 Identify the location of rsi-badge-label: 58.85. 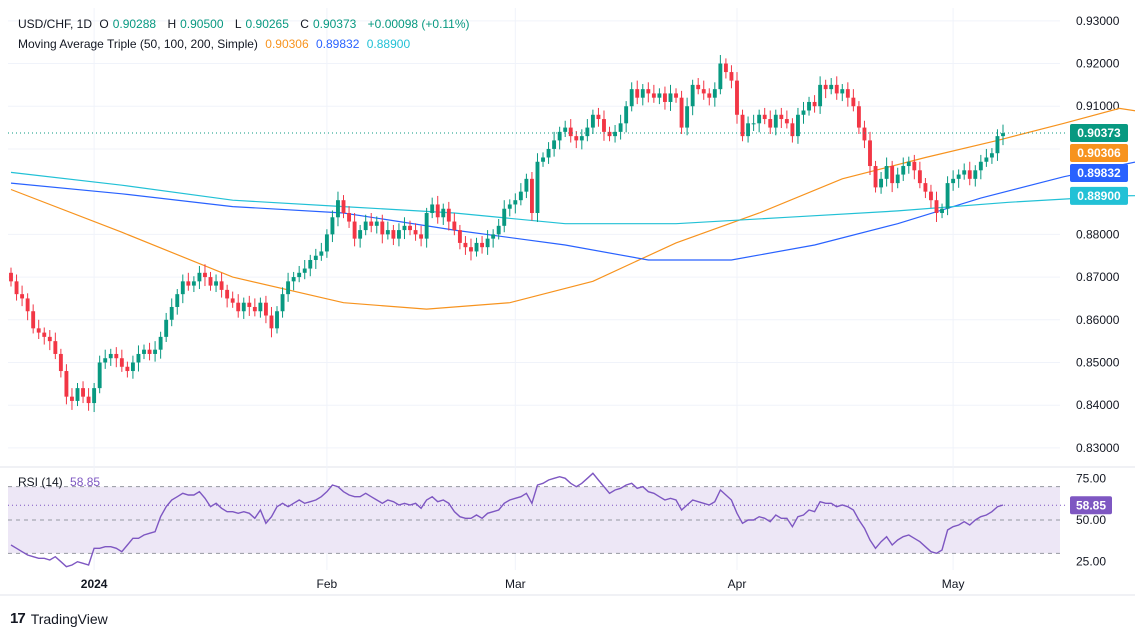
(1091, 505).